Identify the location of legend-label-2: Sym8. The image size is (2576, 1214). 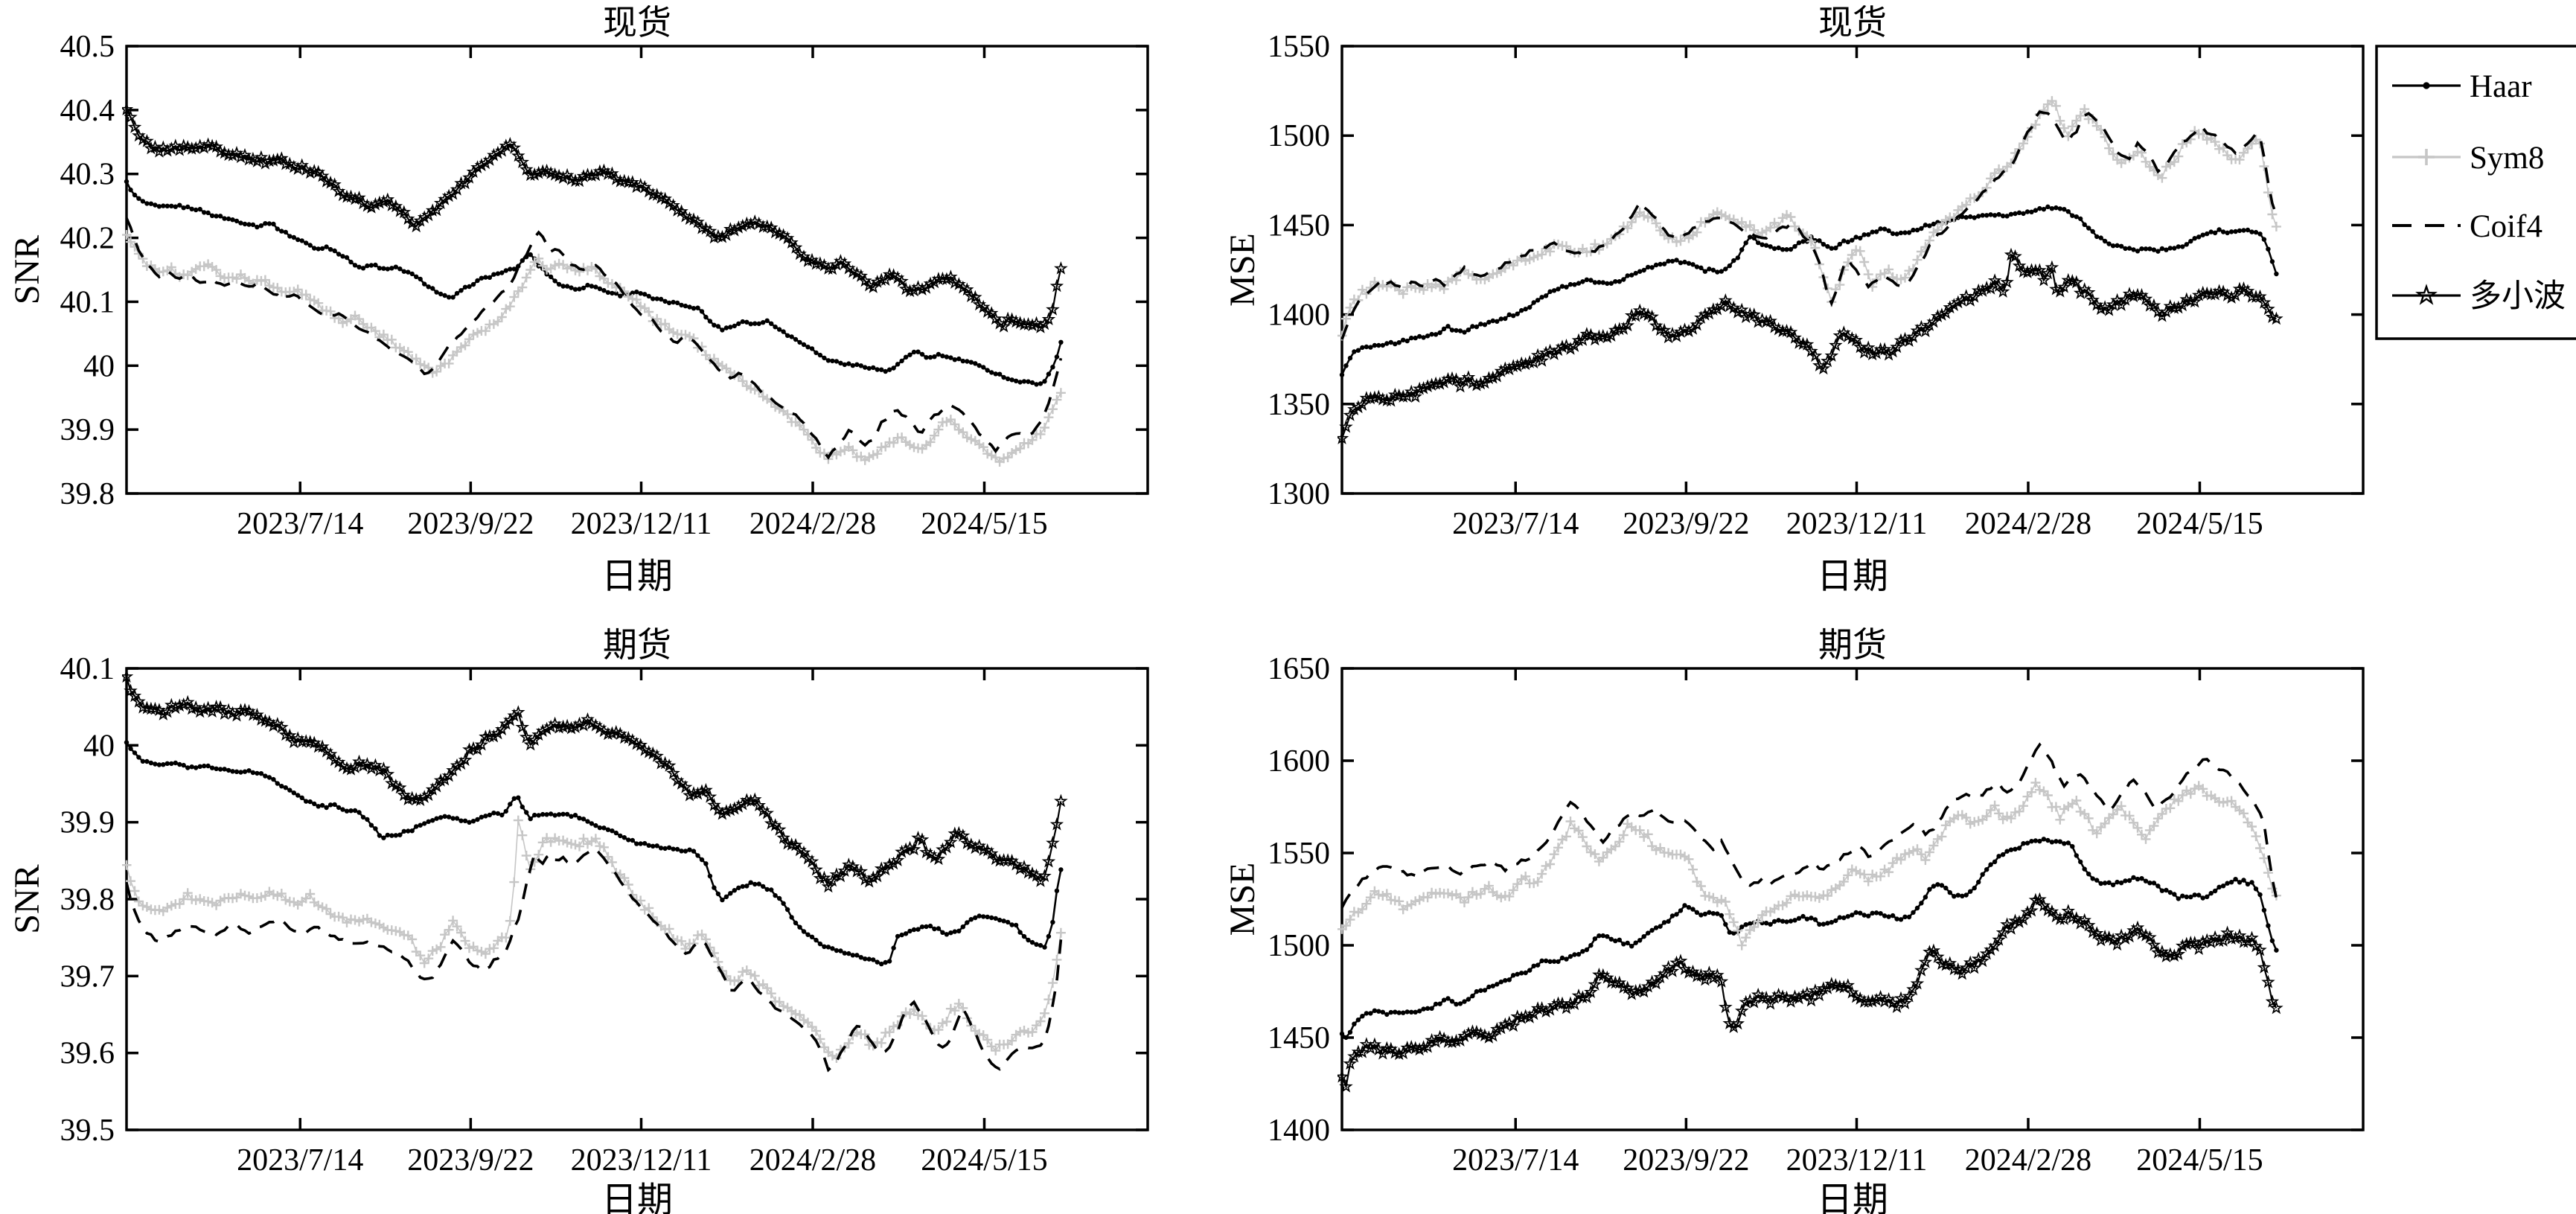
(2507, 158).